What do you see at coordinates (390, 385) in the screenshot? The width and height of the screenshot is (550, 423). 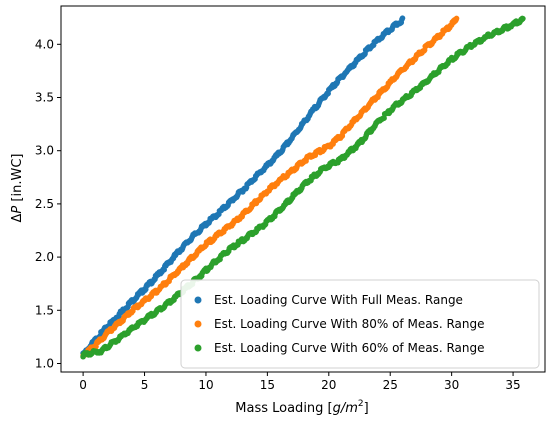 I see `x-tick-label: 25` at bounding box center [390, 385].